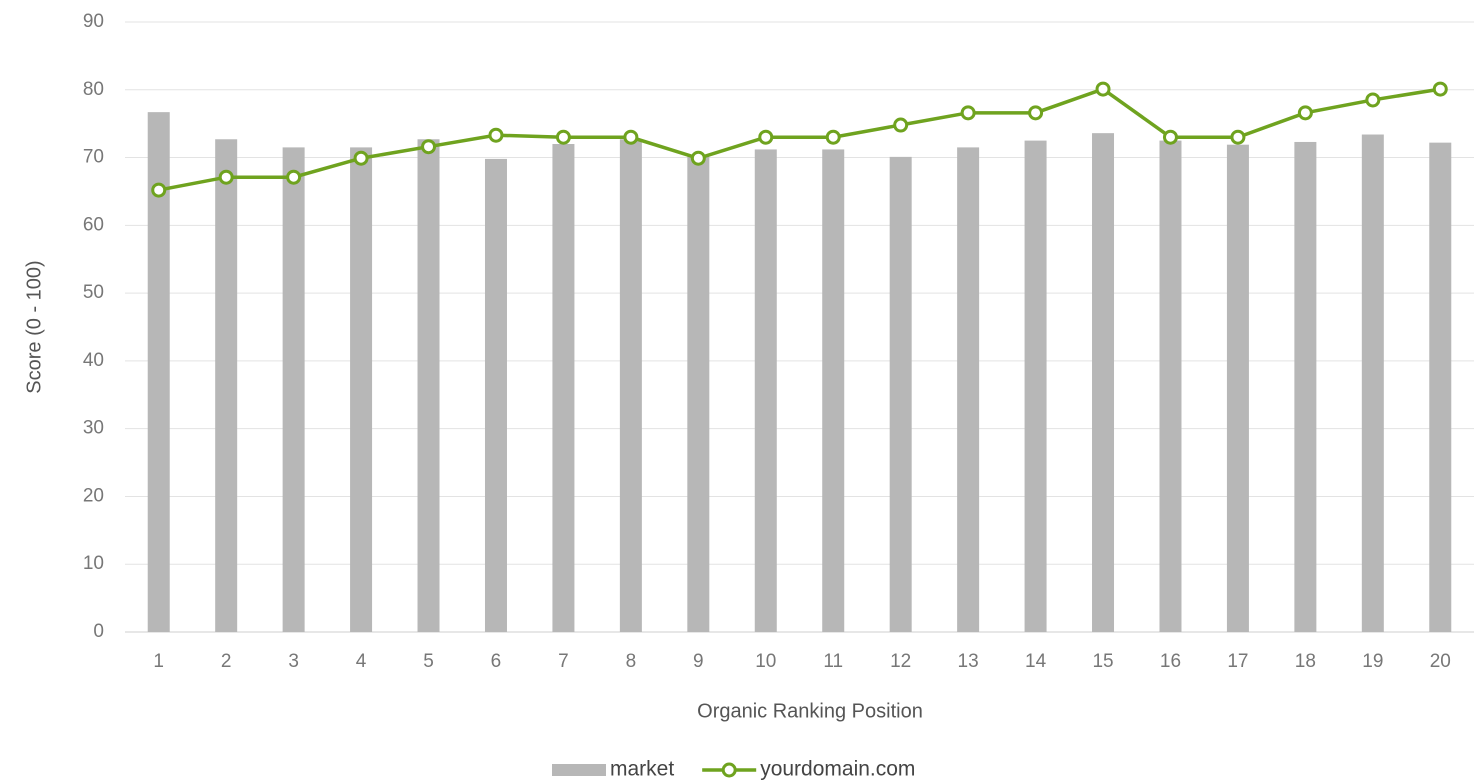  I want to click on x-tick-label: 9, so click(698, 661).